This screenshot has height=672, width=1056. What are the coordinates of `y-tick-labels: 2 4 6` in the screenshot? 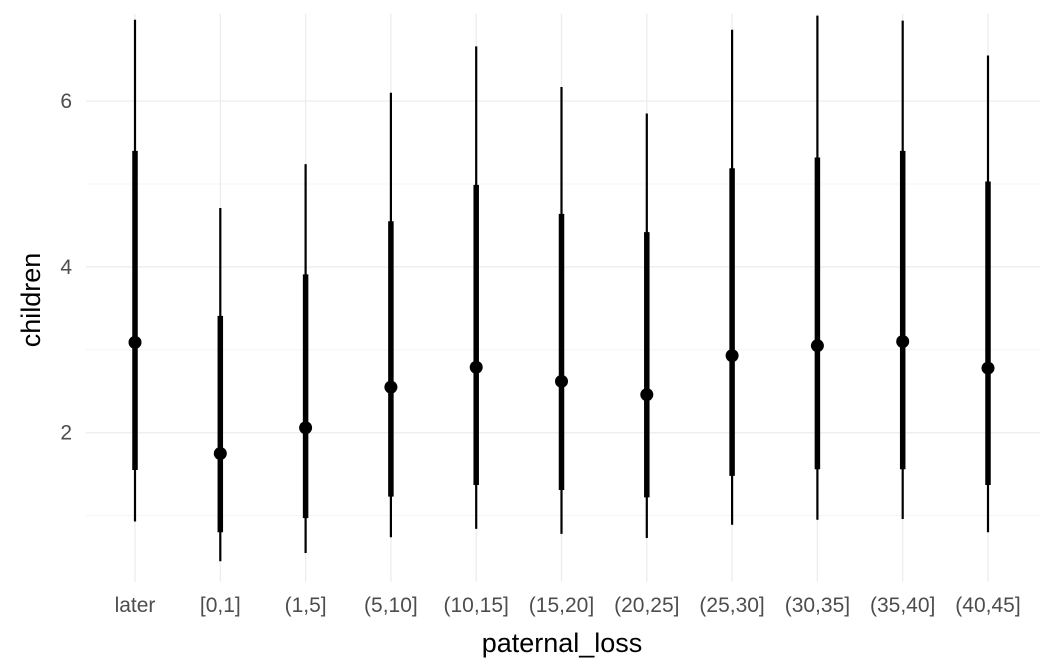 It's located at (66, 267).